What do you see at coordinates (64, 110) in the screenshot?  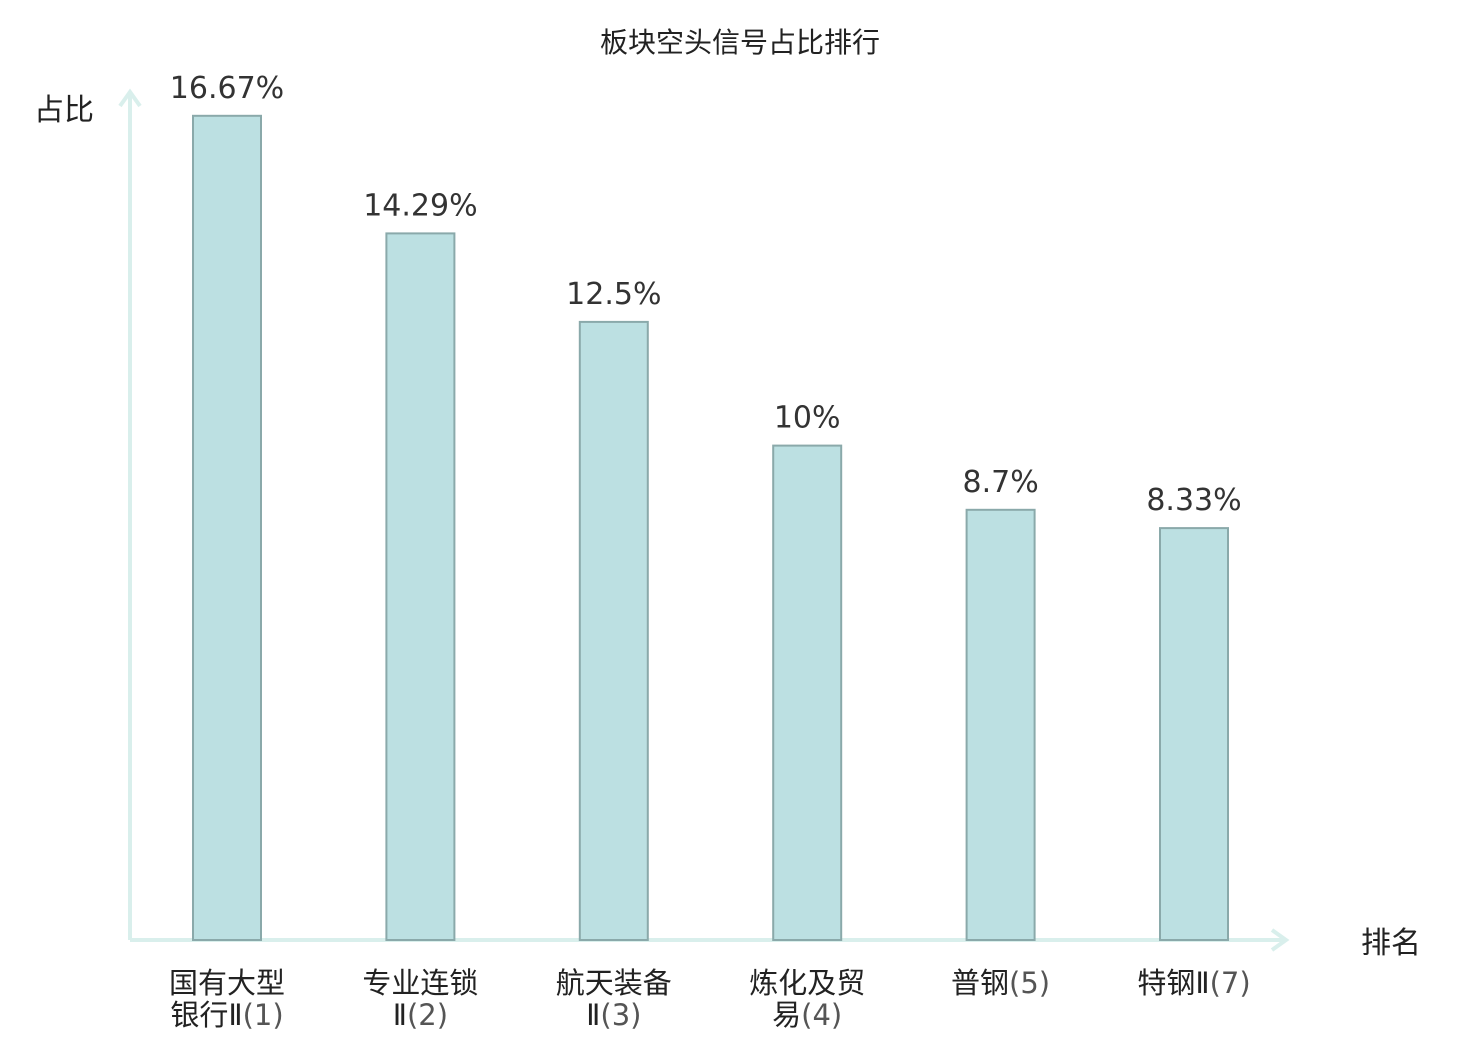 I see `y-axis-label: 占比` at bounding box center [64, 110].